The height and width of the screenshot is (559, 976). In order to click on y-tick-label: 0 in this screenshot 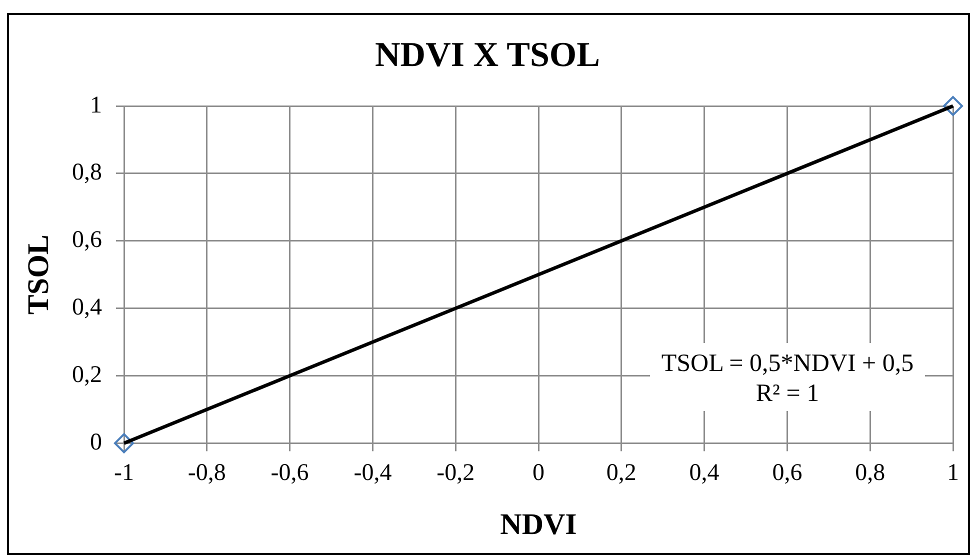, I will do `click(96, 442)`.